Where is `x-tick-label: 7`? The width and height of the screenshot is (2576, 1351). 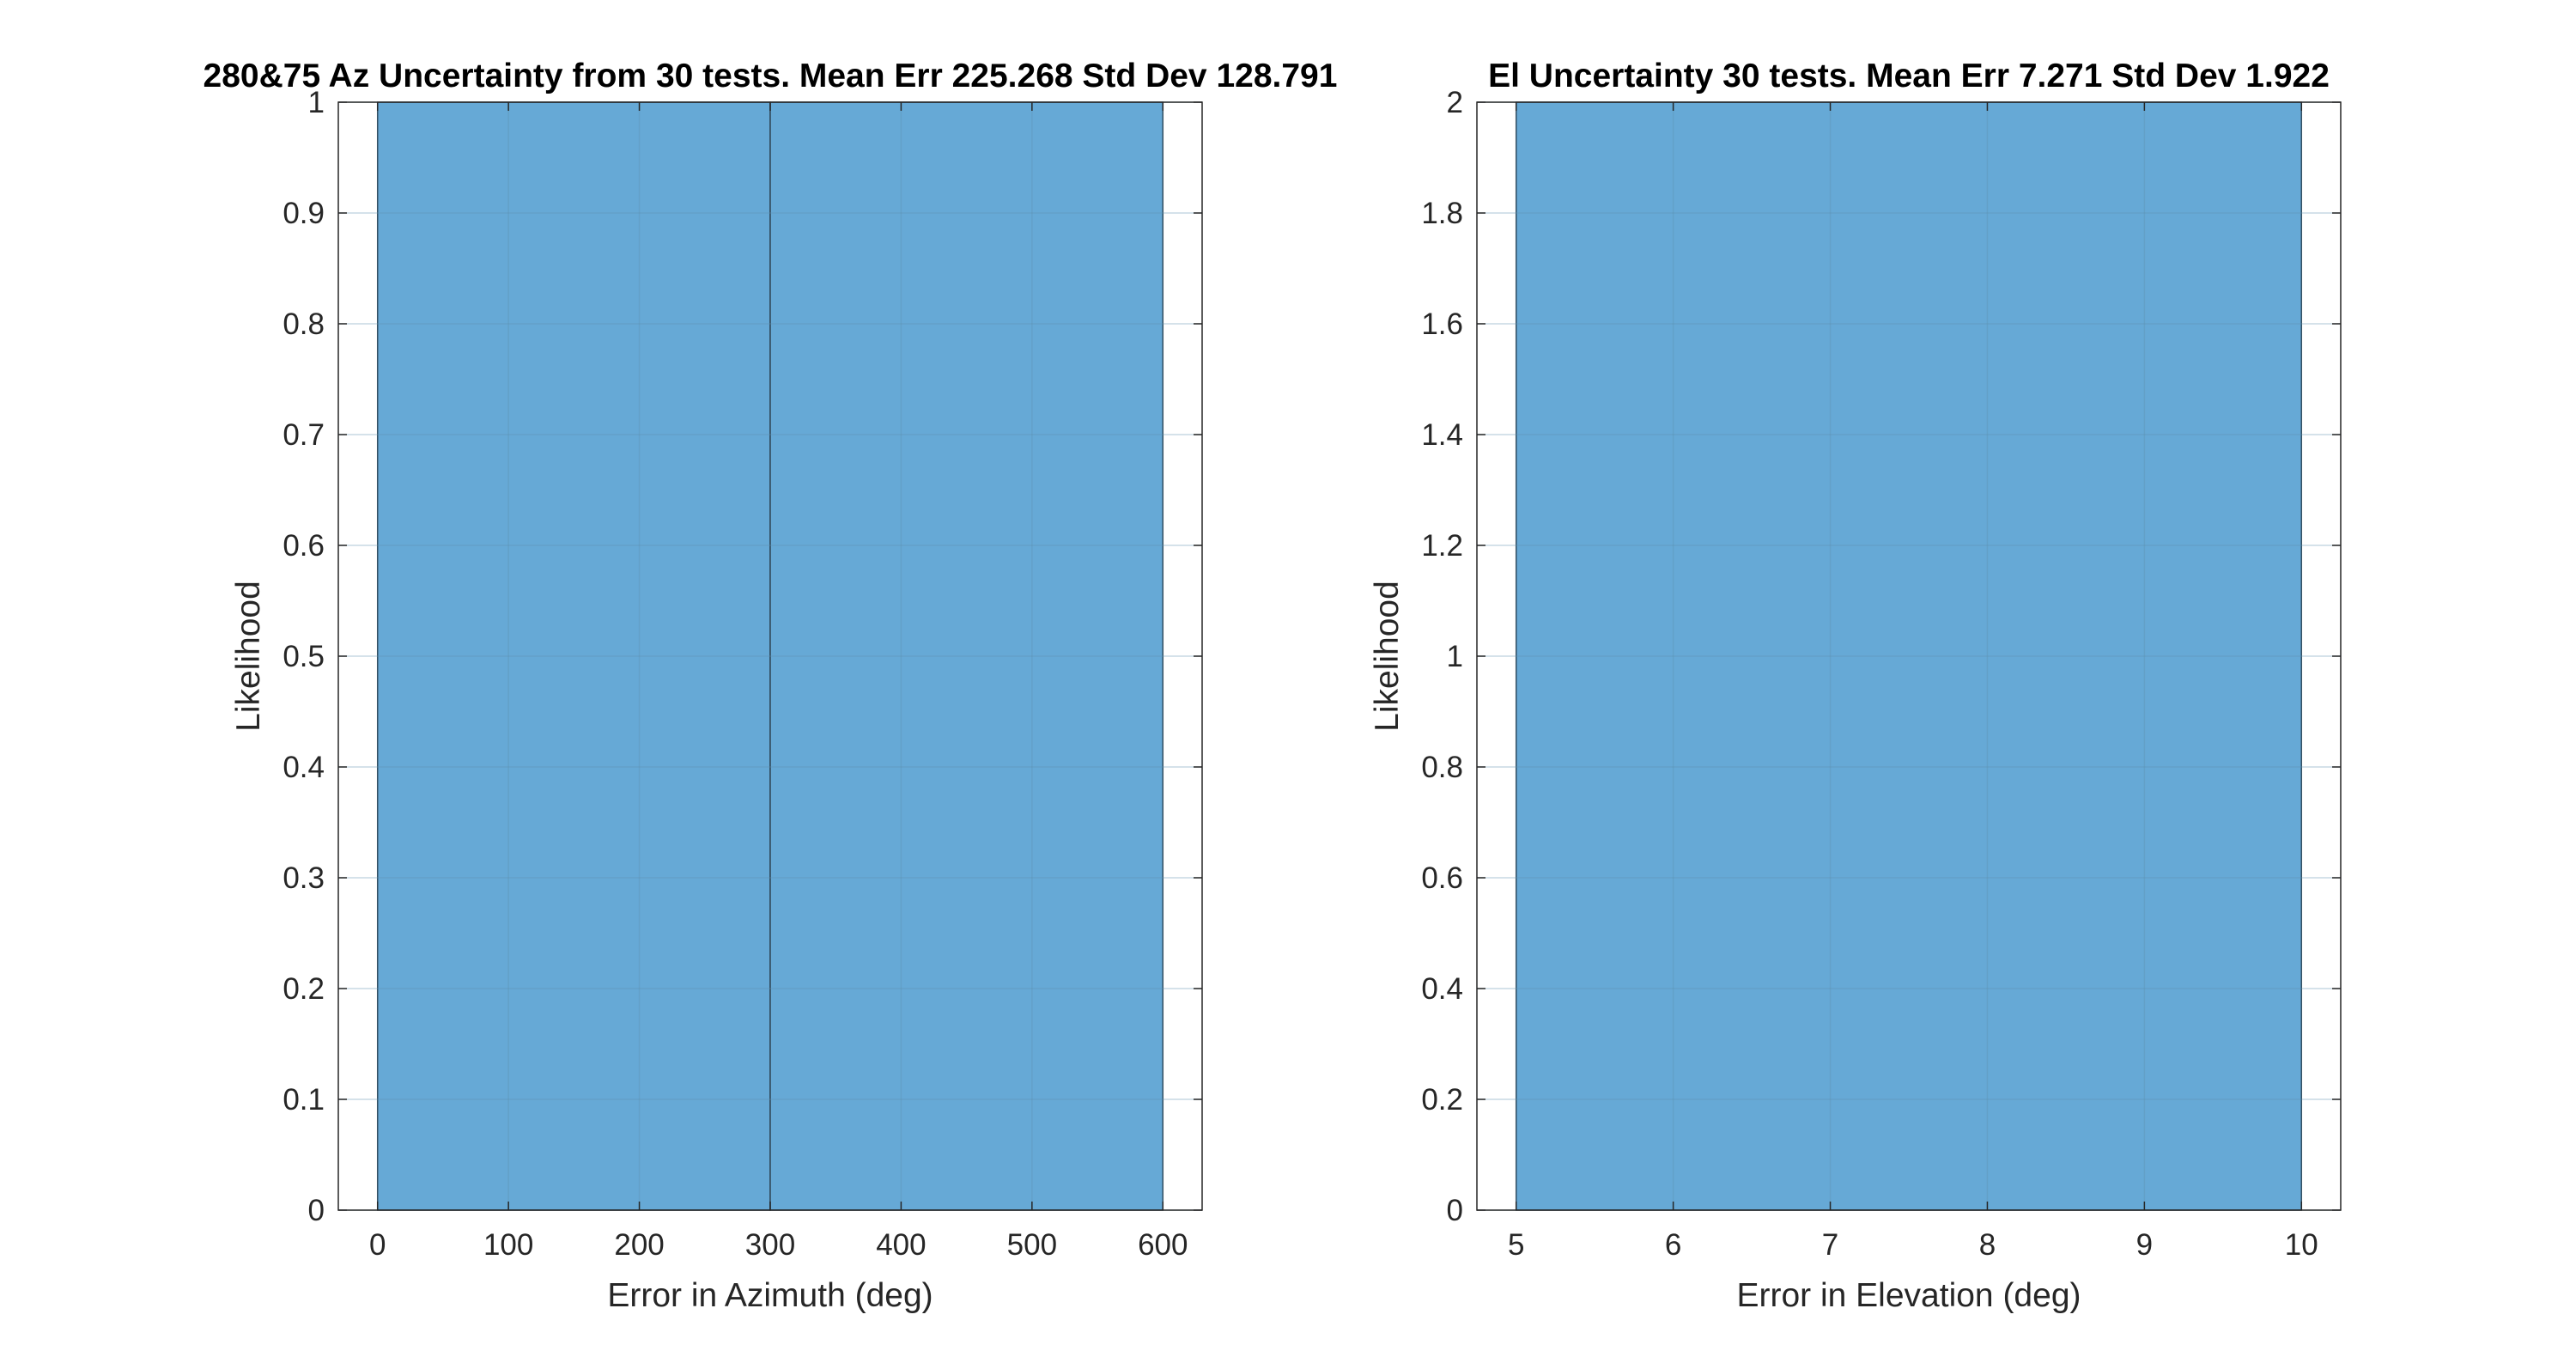
x-tick-label: 7 is located at coordinates (1830, 1245).